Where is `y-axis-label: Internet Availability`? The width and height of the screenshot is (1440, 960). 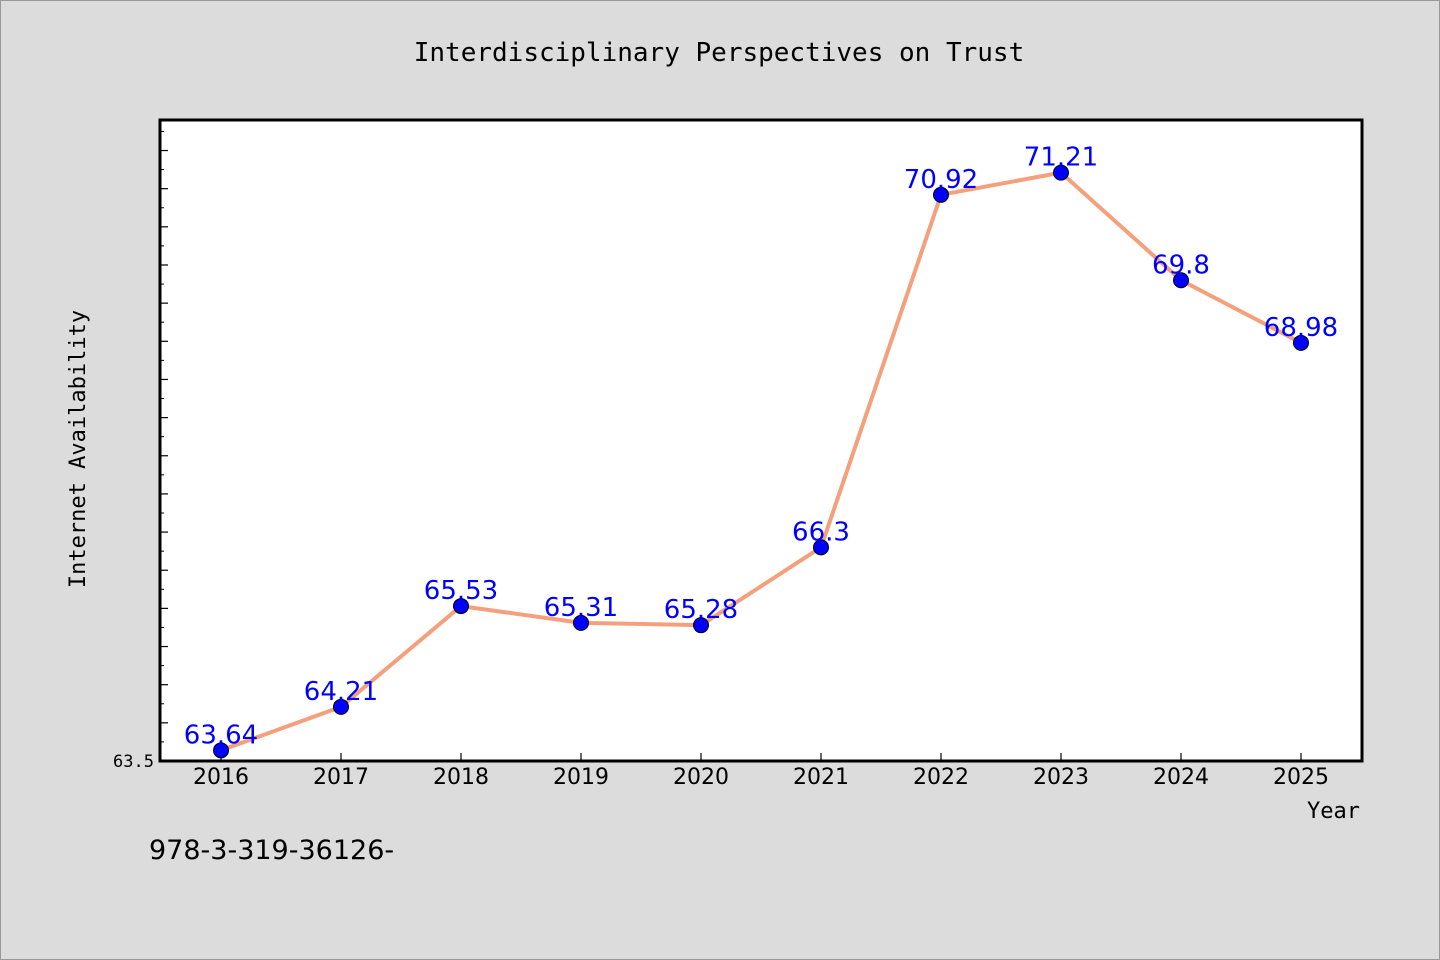
y-axis-label: Internet Availability is located at coordinates (78, 449).